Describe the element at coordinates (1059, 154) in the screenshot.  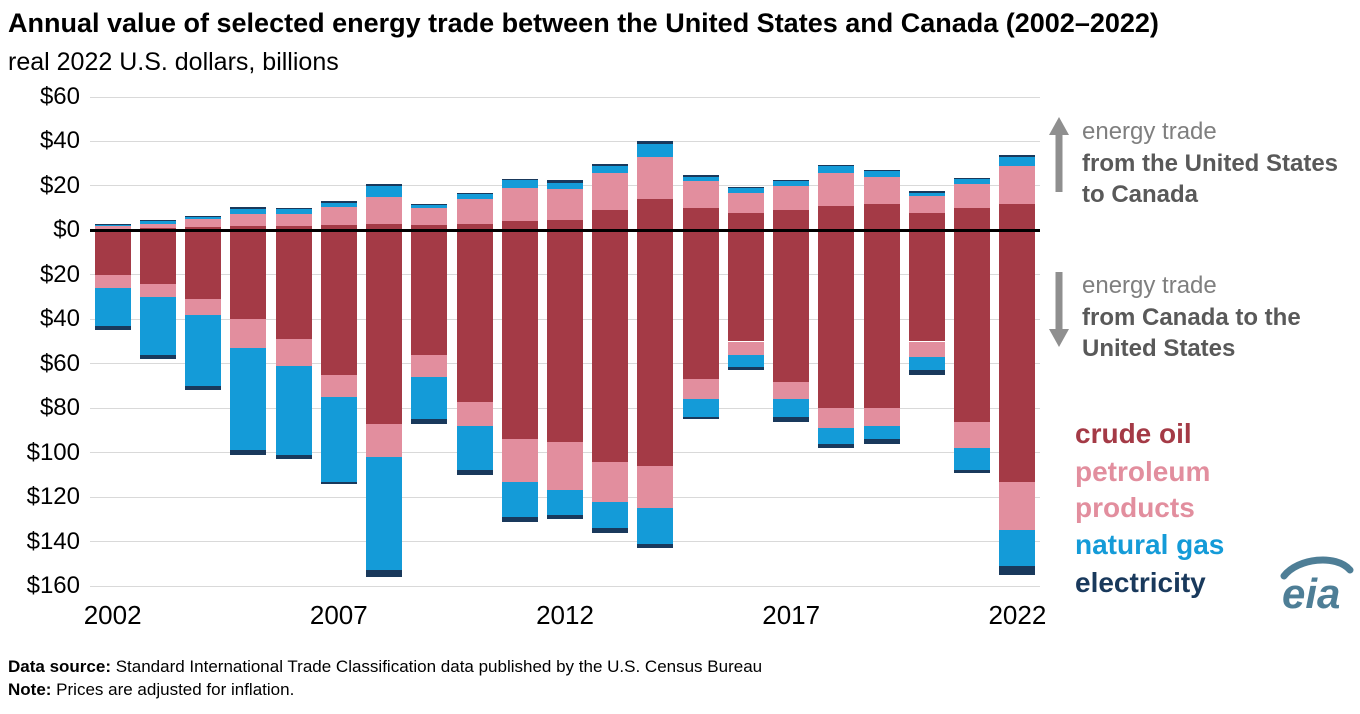
I see `up-arrow-icon` at that location.